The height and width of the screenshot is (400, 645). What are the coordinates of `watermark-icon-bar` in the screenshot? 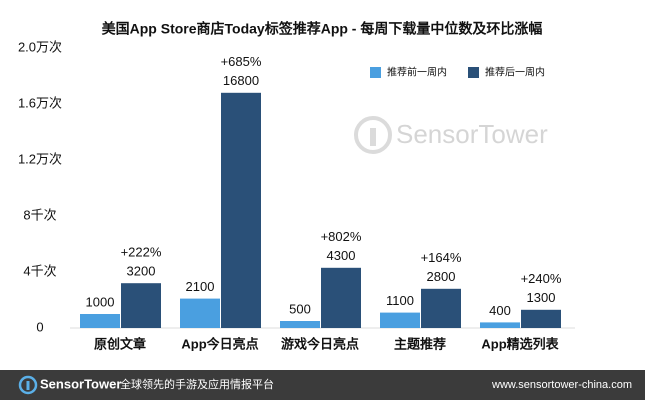 It's located at (373, 137).